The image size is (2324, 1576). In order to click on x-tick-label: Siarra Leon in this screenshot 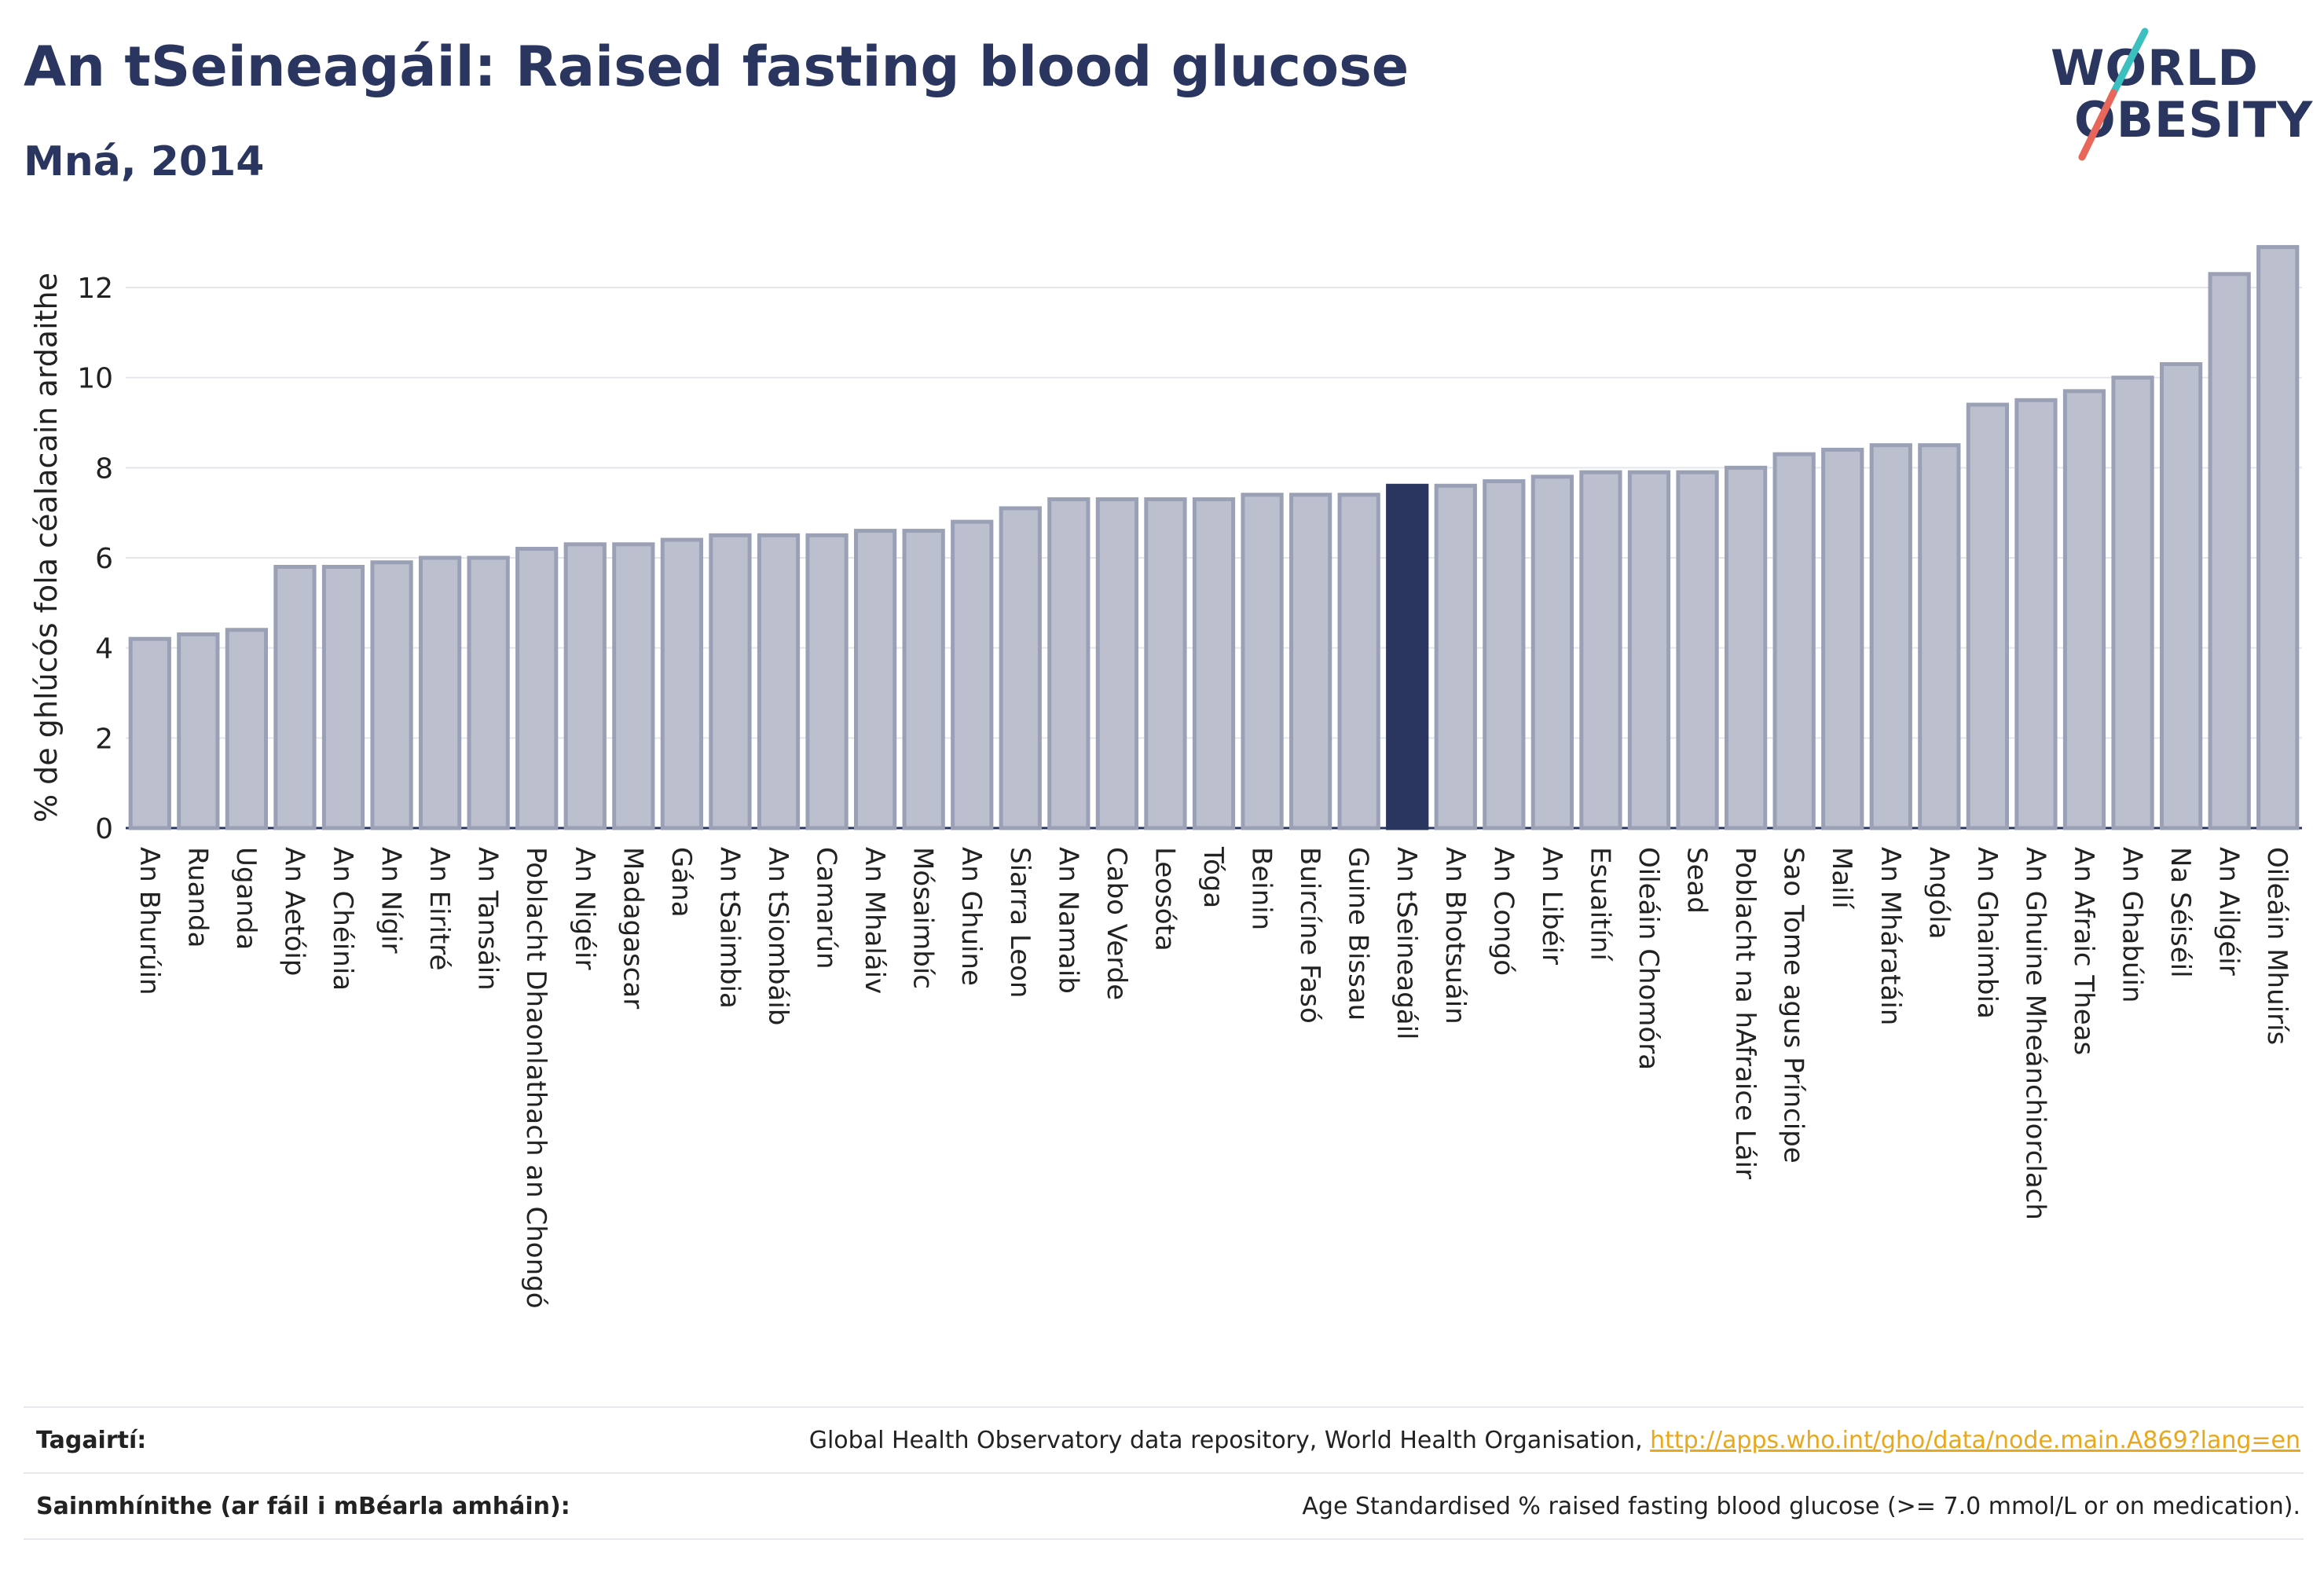, I will do `click(1020, 922)`.